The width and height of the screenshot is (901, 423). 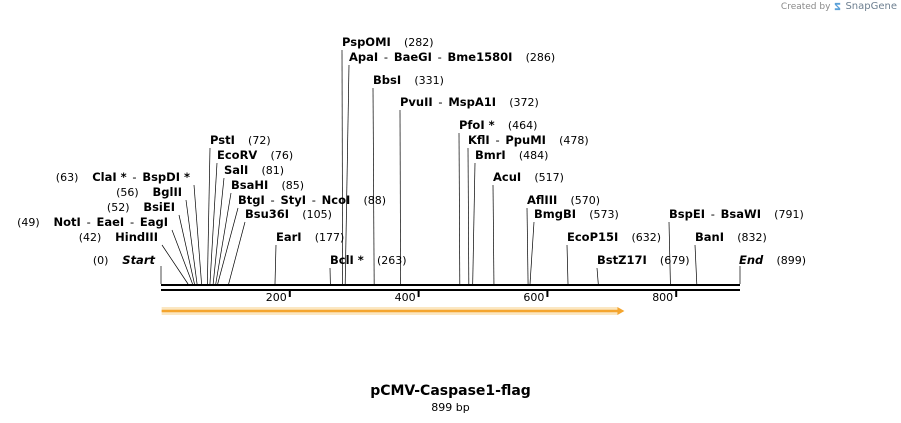 I want to click on site-label-bsiei: (52) BsiEI, so click(x=141, y=207).